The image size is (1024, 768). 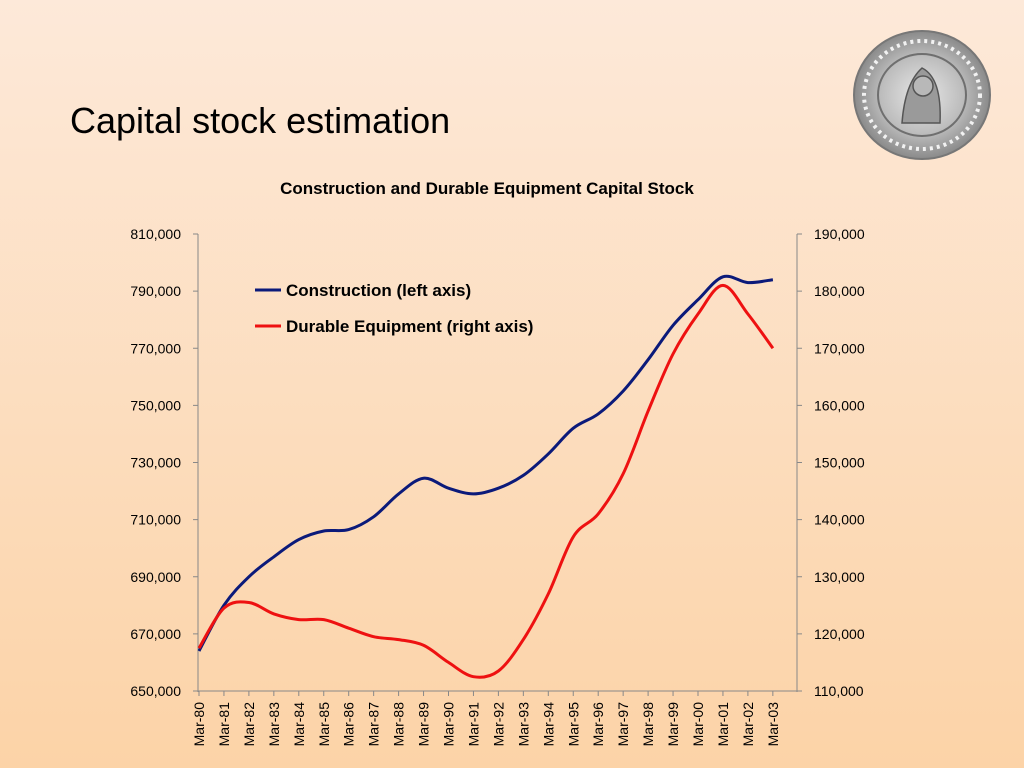 What do you see at coordinates (839, 291) in the screenshot?
I see `right-tick-label: 180,000` at bounding box center [839, 291].